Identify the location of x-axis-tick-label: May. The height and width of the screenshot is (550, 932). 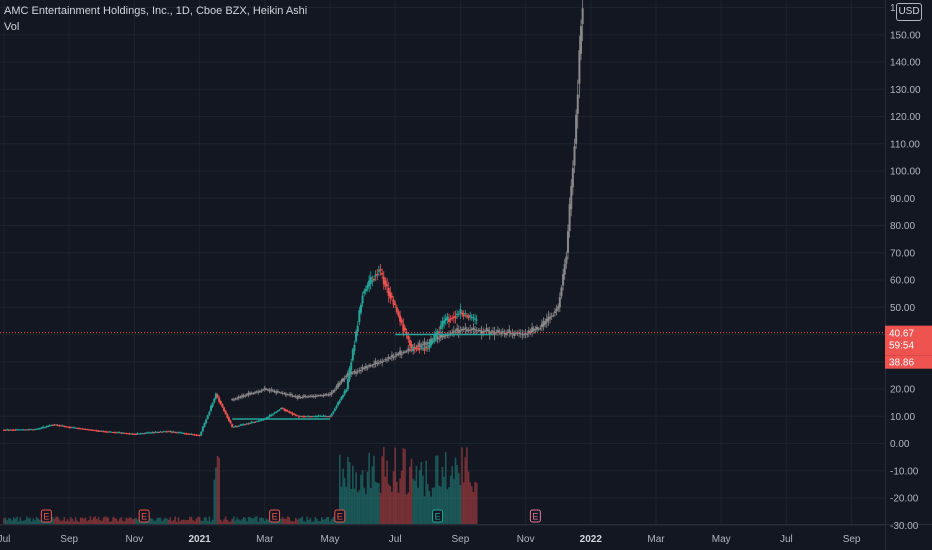
(721, 539).